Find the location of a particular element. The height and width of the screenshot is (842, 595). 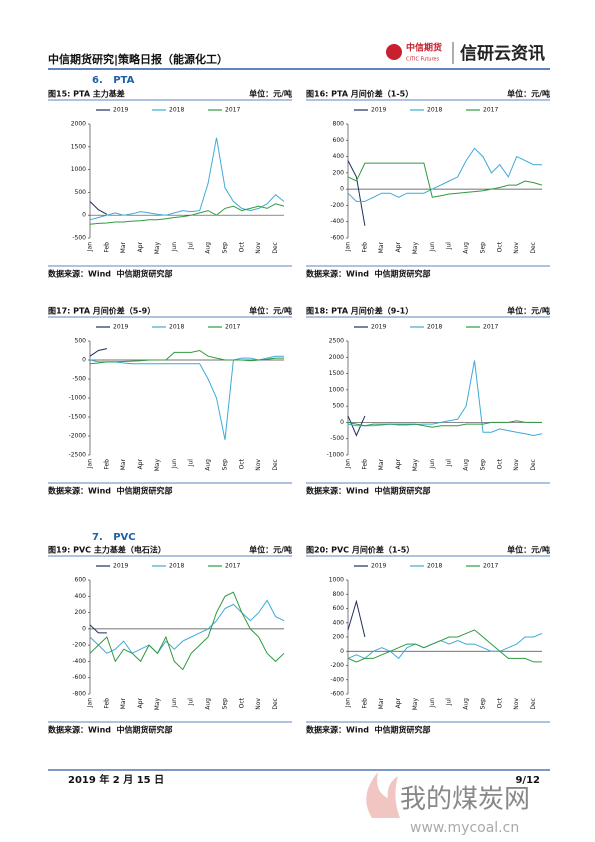

logo-en: CITIC Futures is located at coordinates (422, 60).